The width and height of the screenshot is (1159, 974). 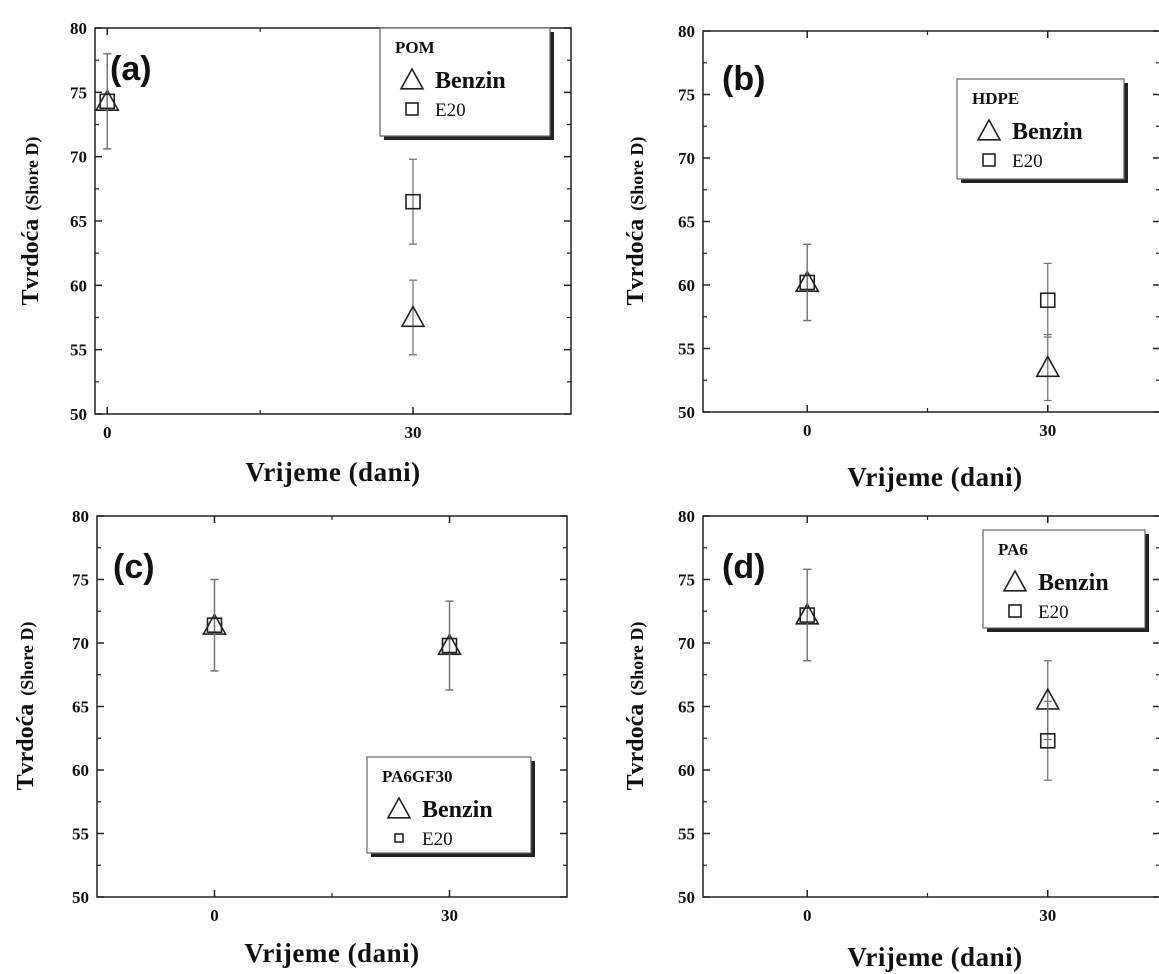 I want to click on legend: HDPE Benzin E20, so click(x=1042, y=130).